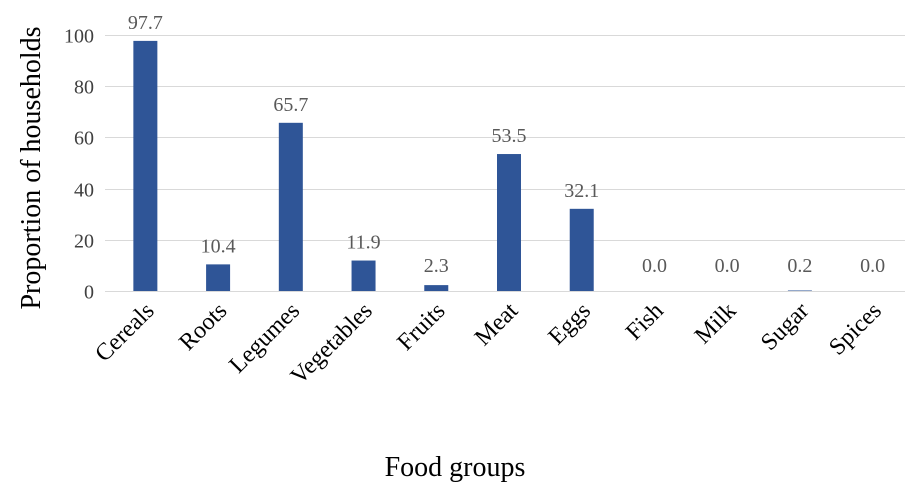  I want to click on x-tick-label-milk: Milk, so click(715, 323).